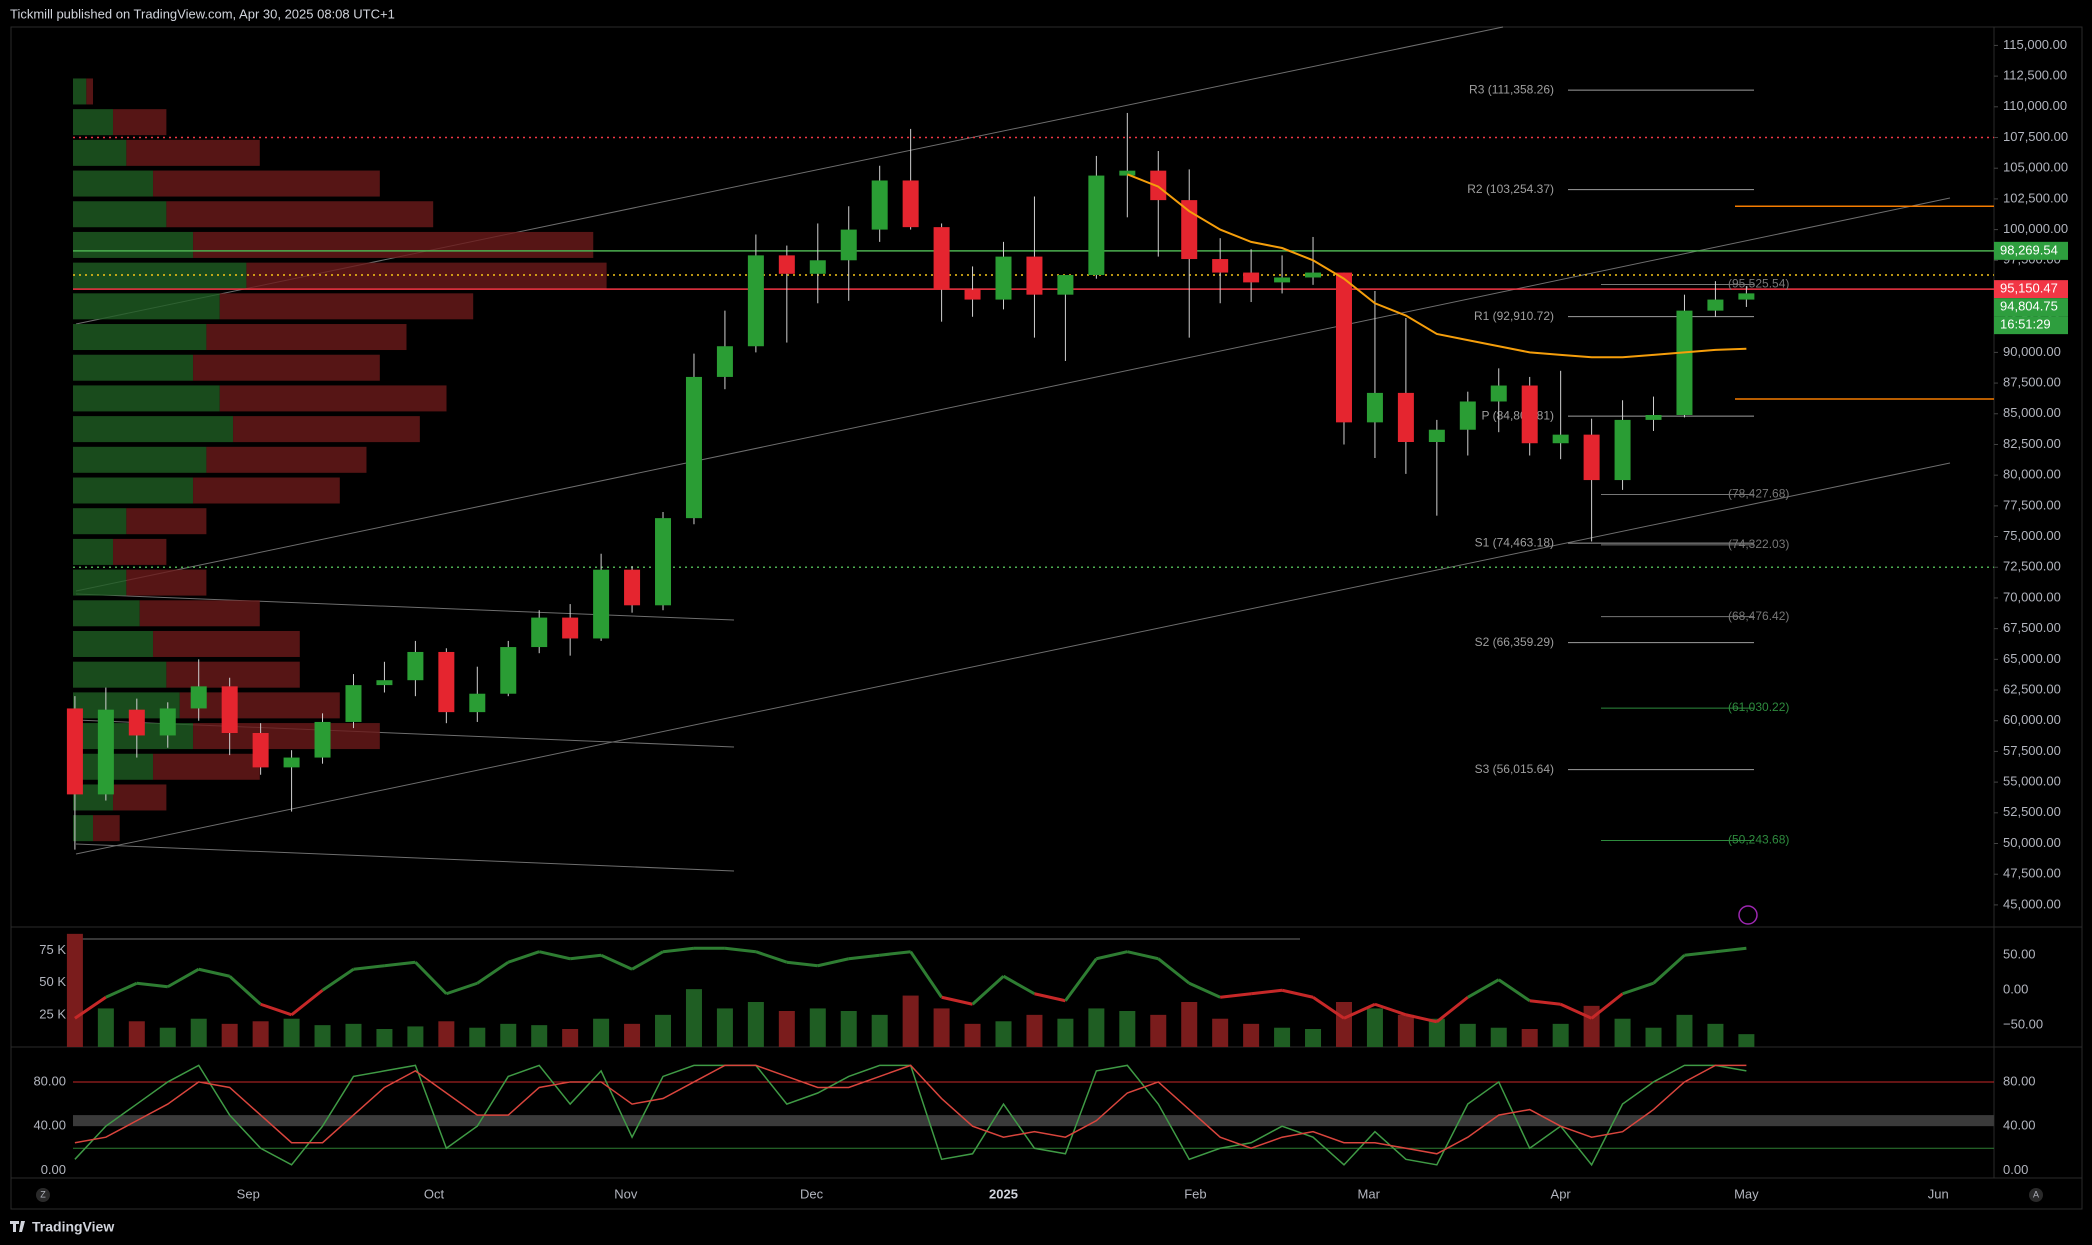  I want to click on countdown-tag, so click(2031, 325).